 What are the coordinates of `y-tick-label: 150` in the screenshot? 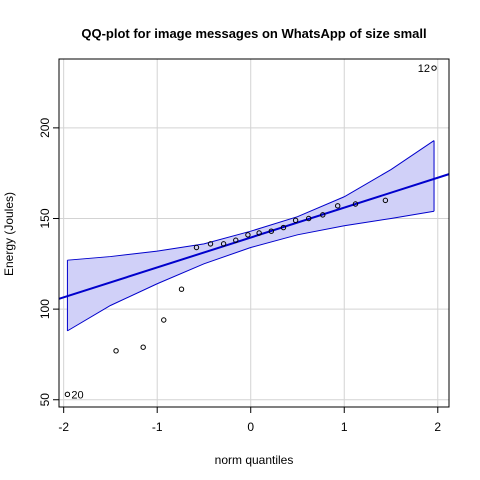 It's located at (45, 218).